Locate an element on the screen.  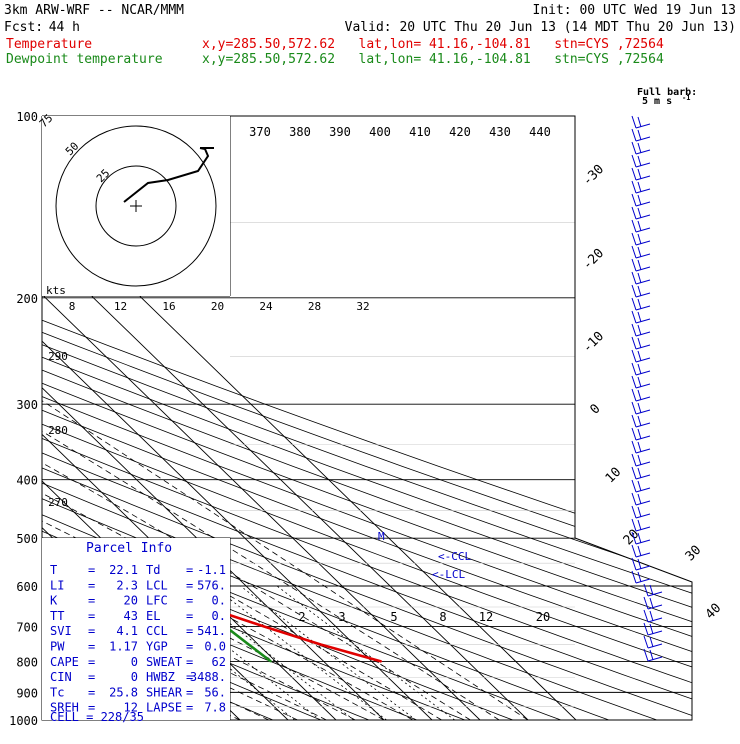
parcel-value: 0.0 is located at coordinates (215, 647).